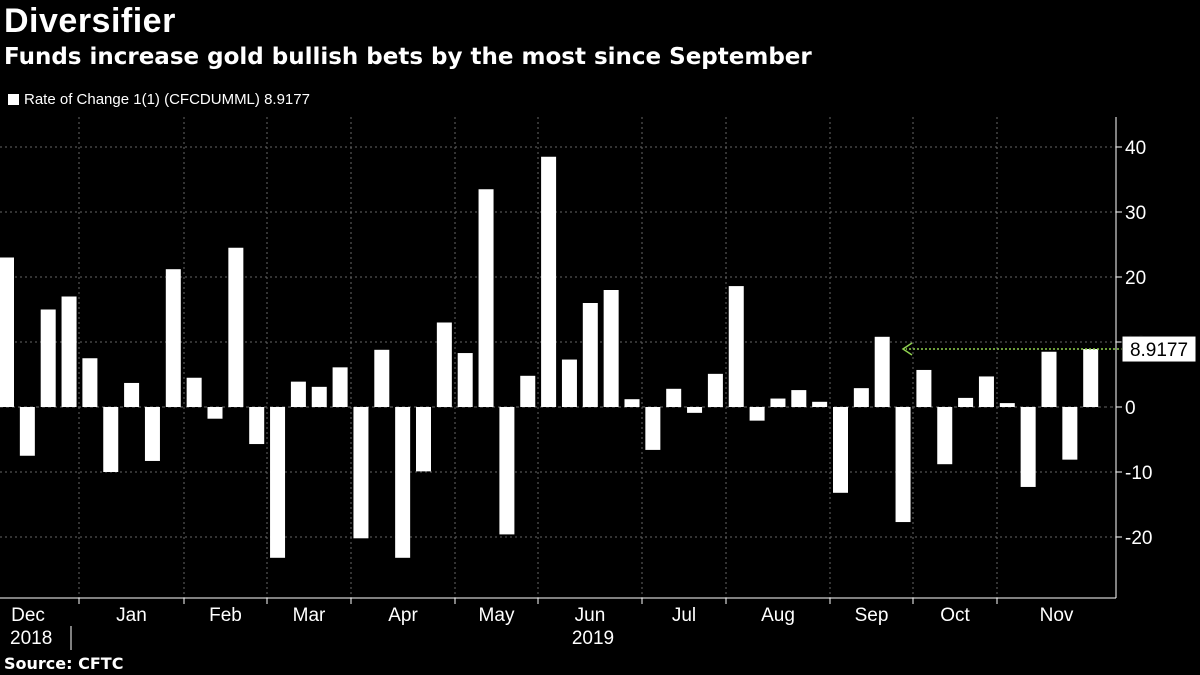 This screenshot has width=1200, height=675. What do you see at coordinates (1135, 278) in the screenshot?
I see `y-tick-label: 20` at bounding box center [1135, 278].